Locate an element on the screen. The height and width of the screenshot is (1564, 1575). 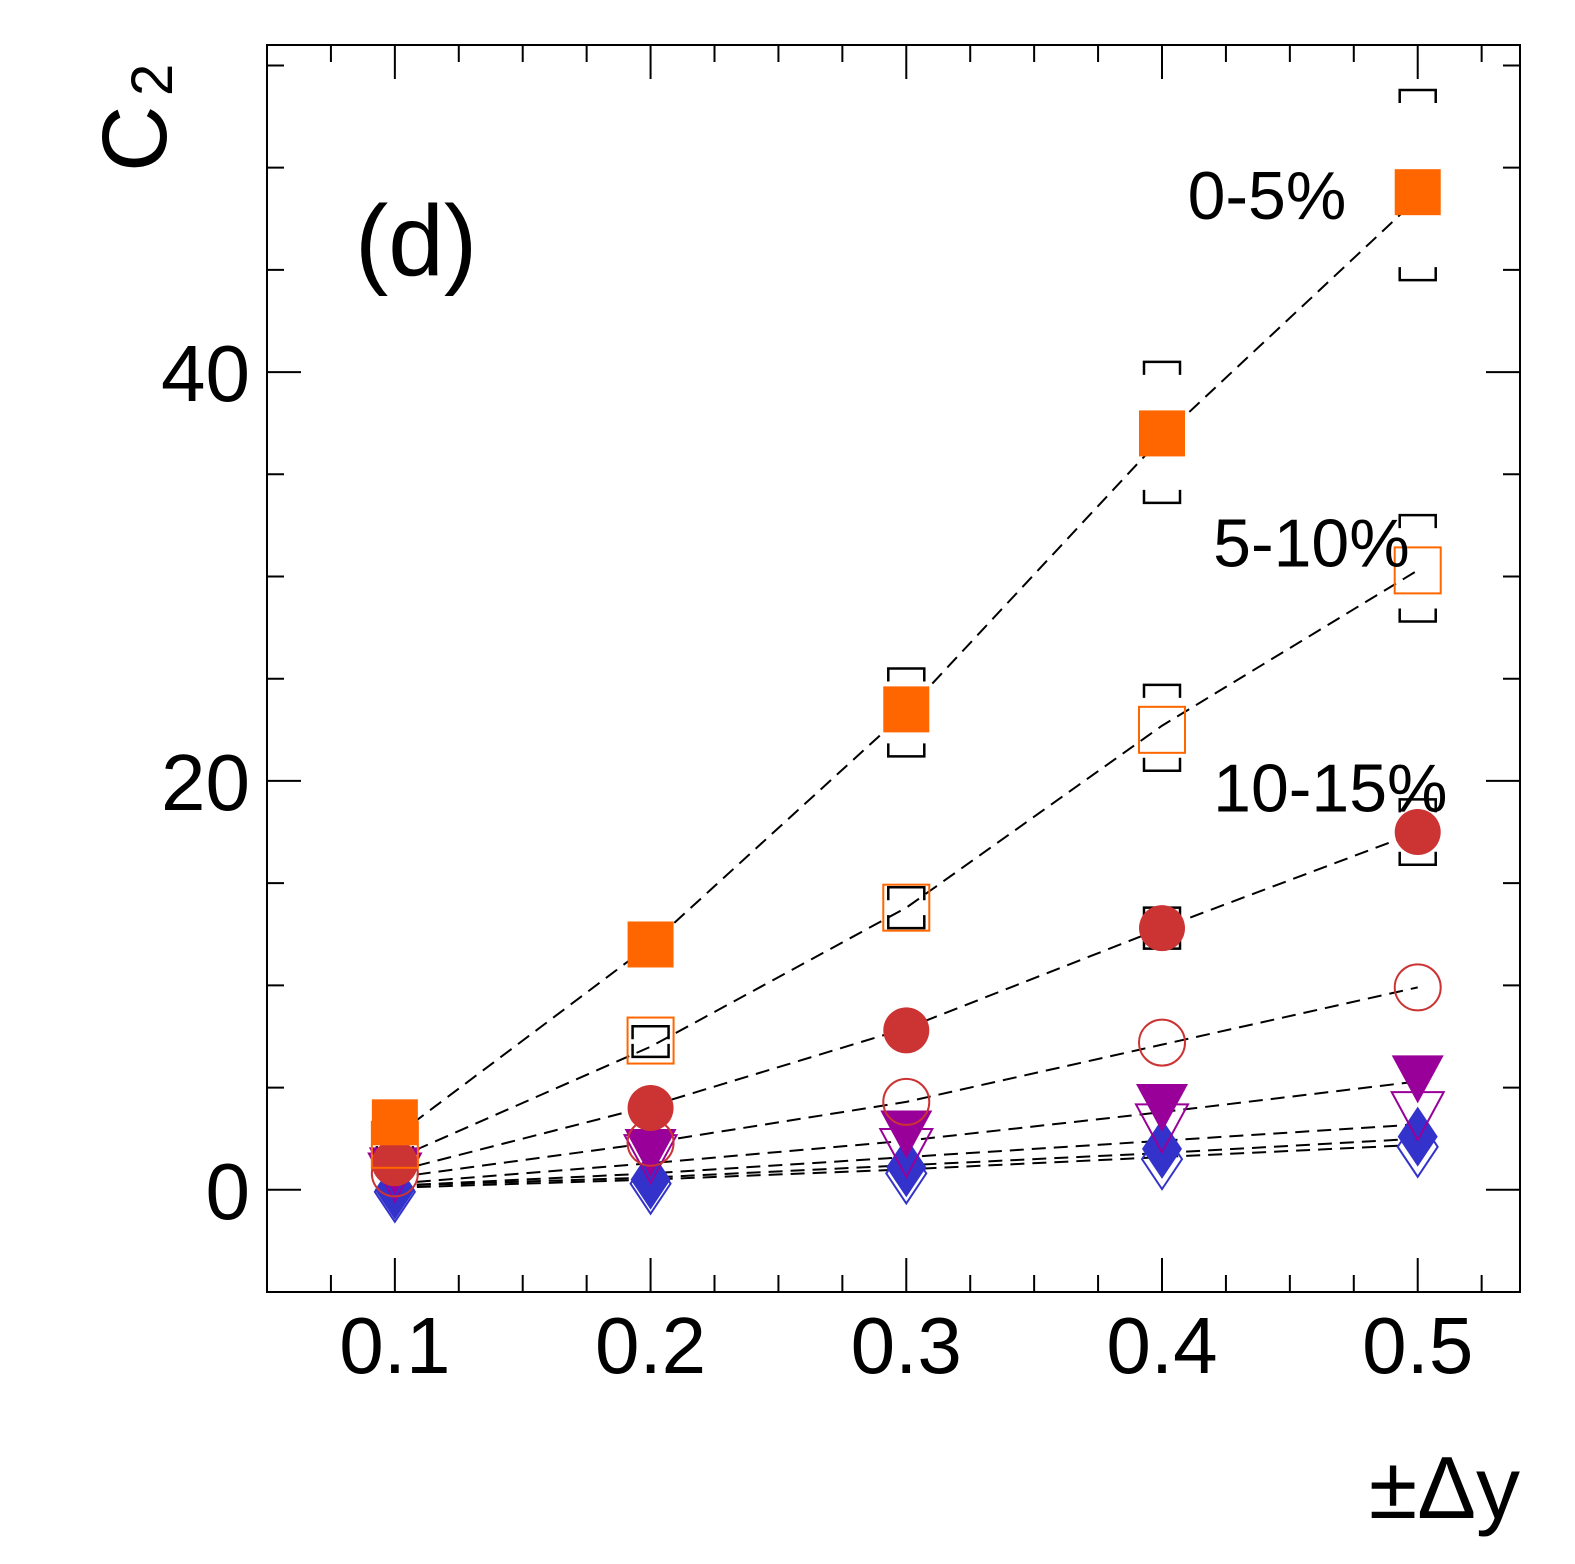
data-point-diamond is located at coordinates (906, 1167).